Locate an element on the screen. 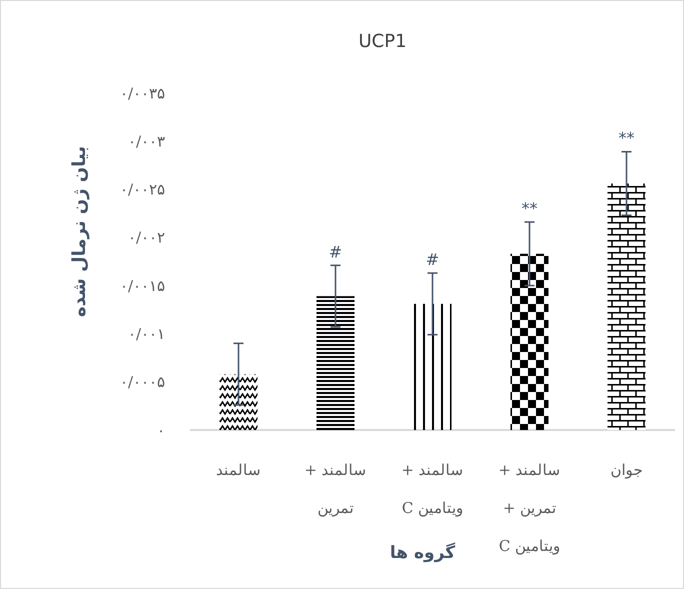 This screenshot has height=589, width=684. x-tick-label: سالمند is located at coordinates (238, 470).